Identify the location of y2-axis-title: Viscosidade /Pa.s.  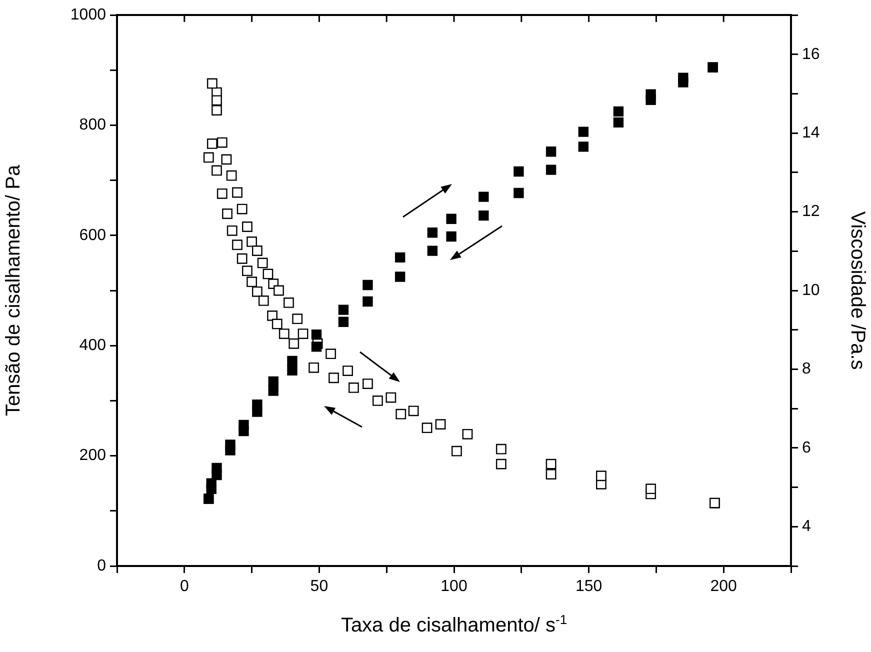
(857, 290).